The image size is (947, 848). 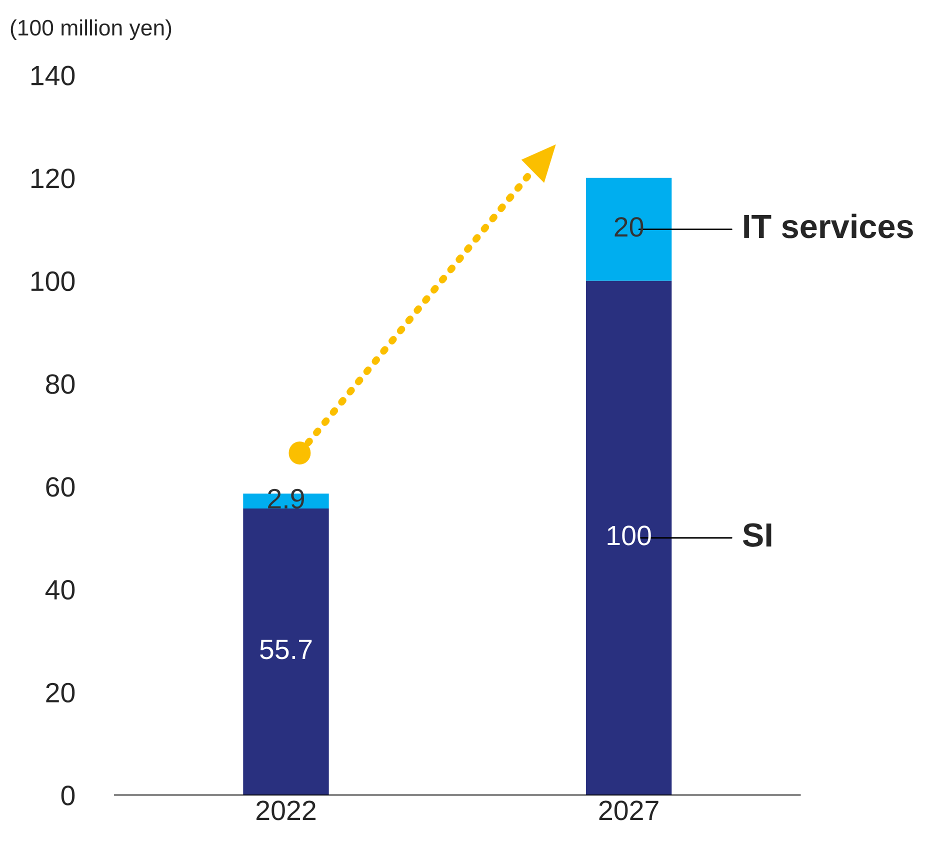 What do you see at coordinates (757, 535) in the screenshot?
I see `text: SI` at bounding box center [757, 535].